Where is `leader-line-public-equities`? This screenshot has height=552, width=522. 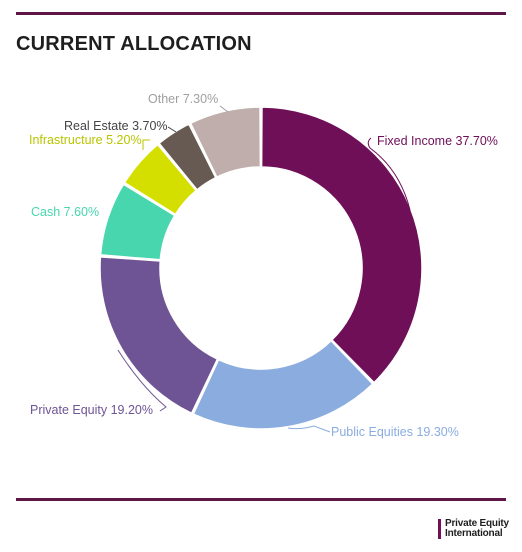
leader-line-public-equities is located at coordinates (309, 429).